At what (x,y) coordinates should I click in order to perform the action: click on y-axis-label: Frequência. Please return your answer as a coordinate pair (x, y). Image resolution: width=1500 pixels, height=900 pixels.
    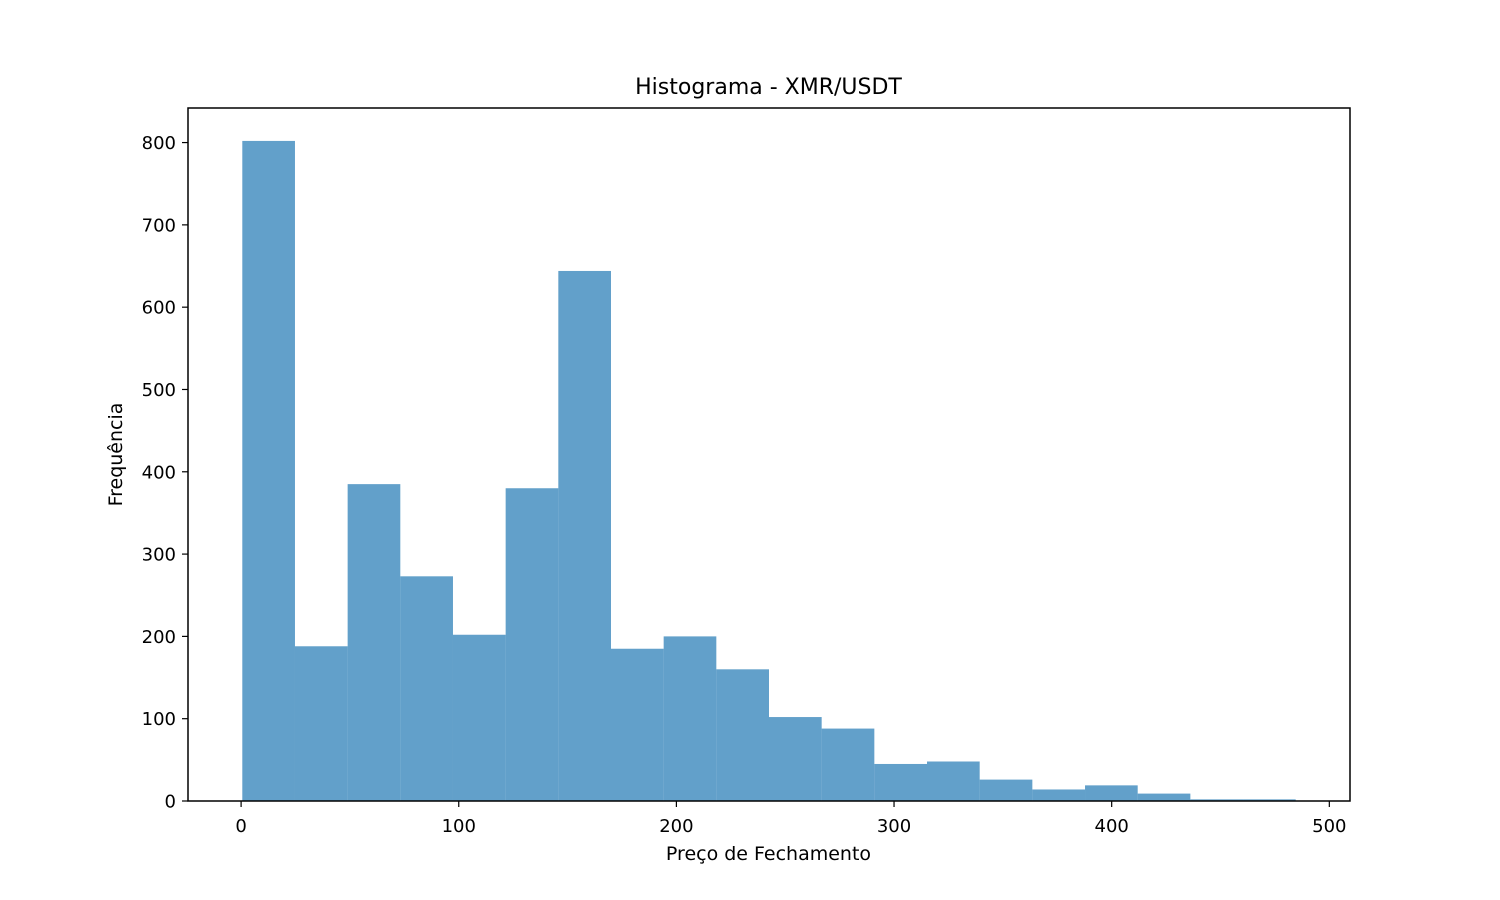
    Looking at the image, I should click on (116, 455).